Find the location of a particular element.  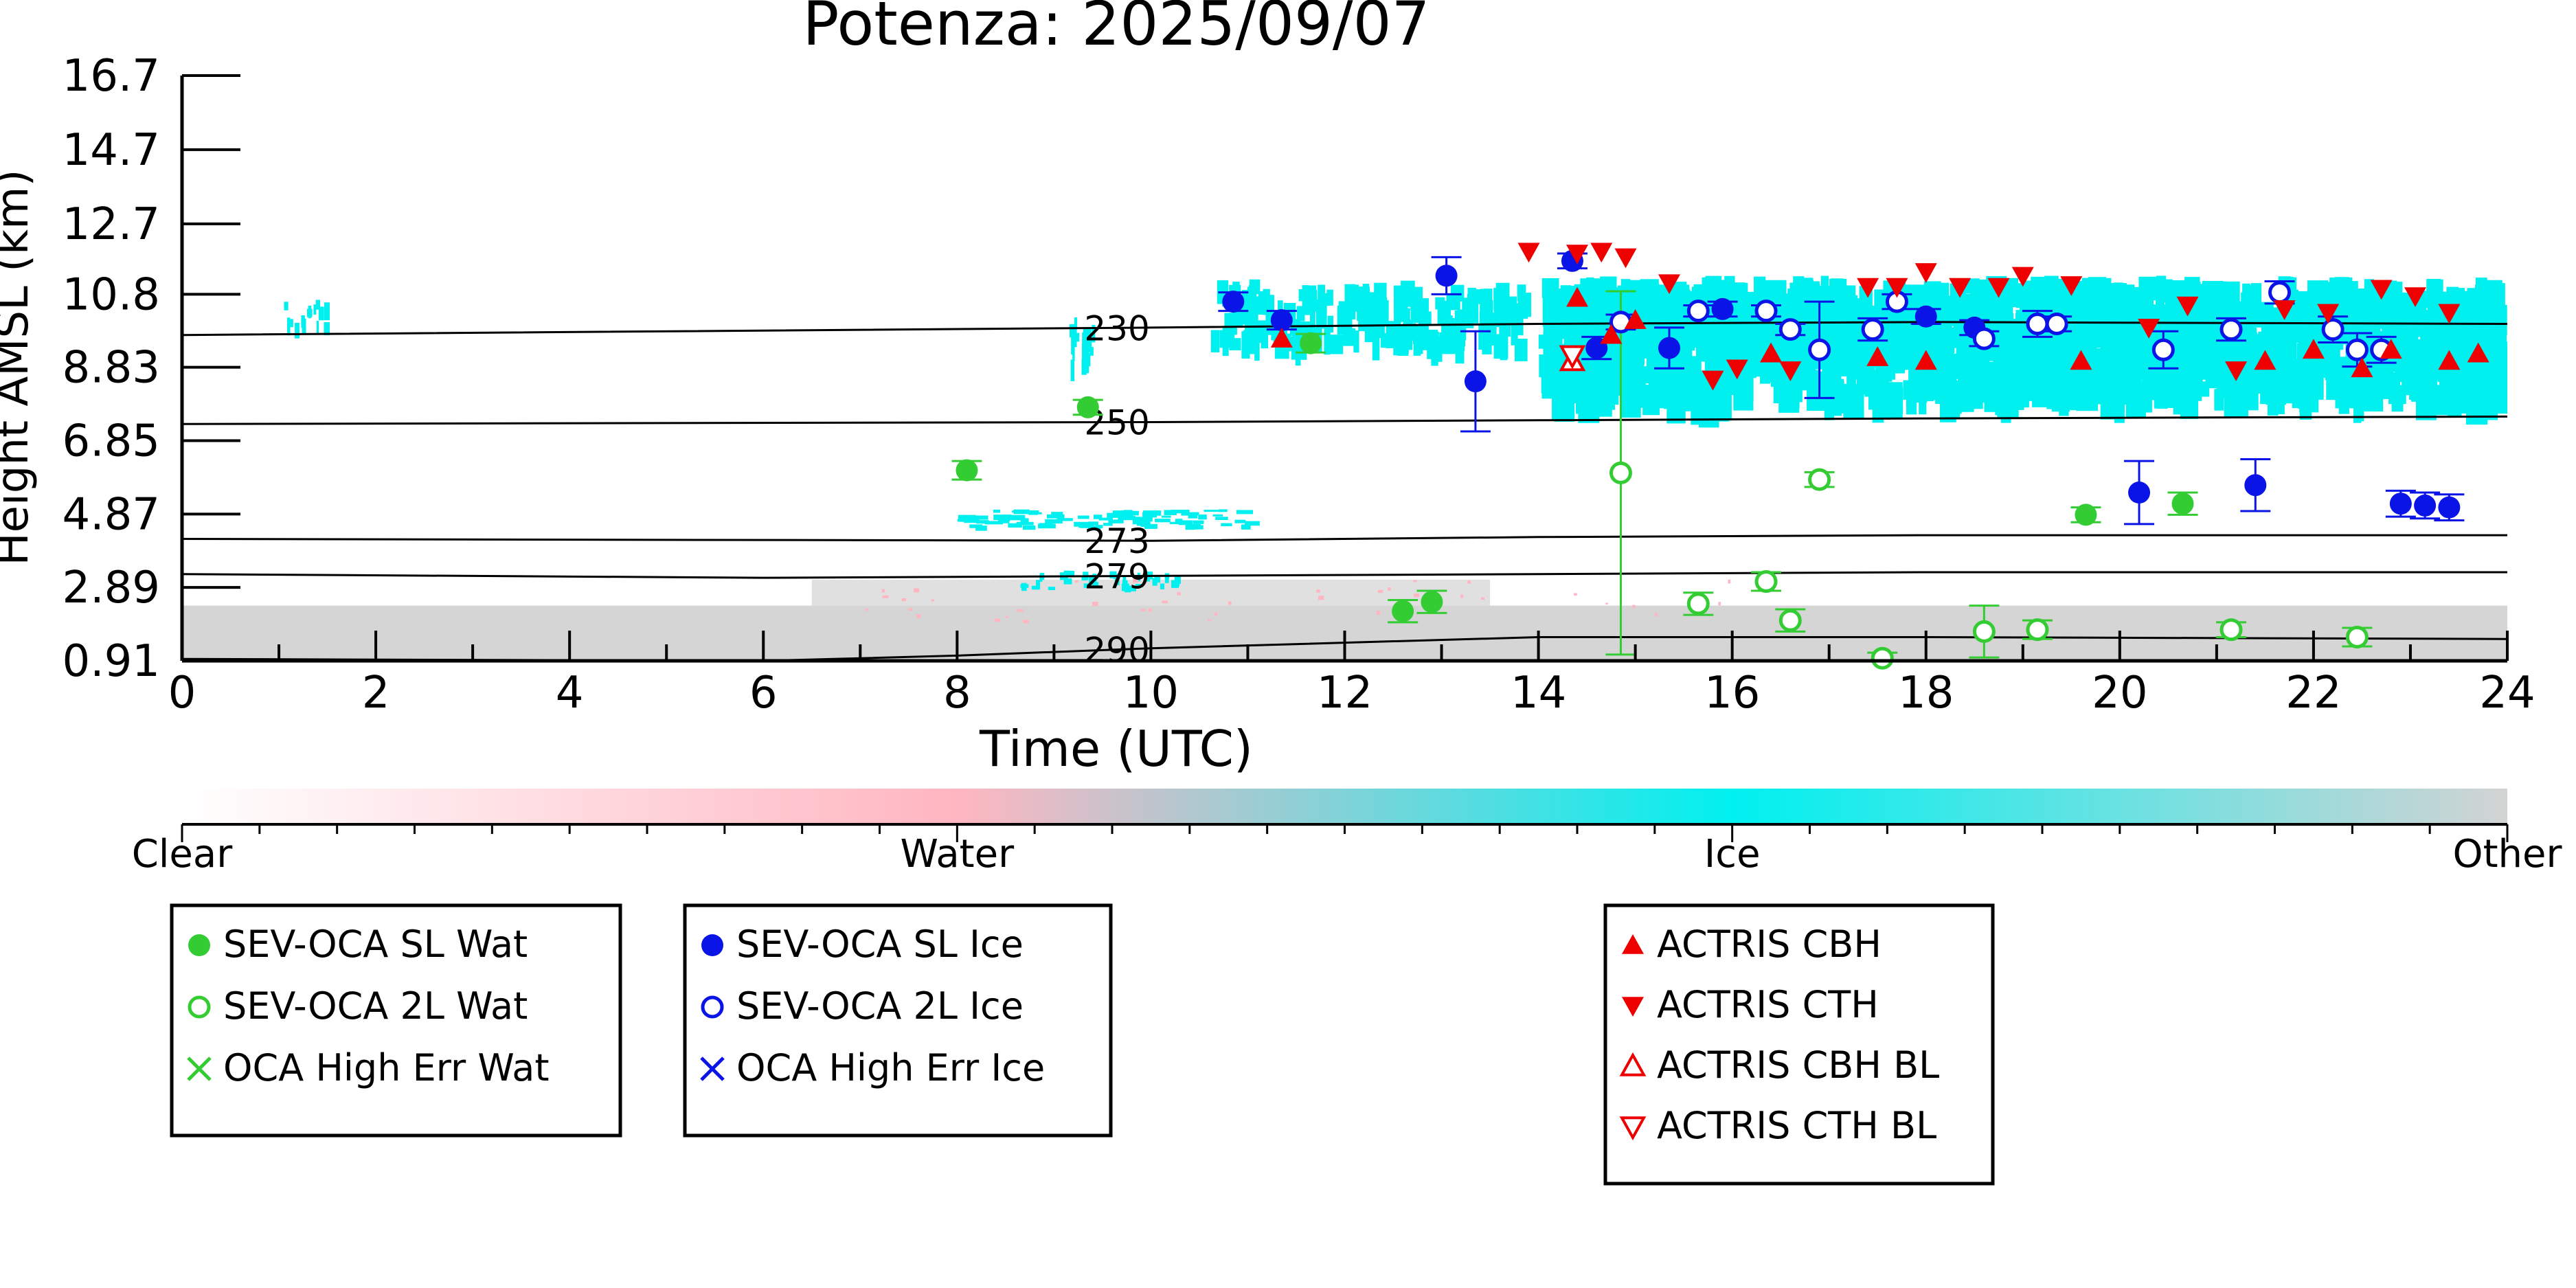

contour-label: 230 is located at coordinates (1116, 328).